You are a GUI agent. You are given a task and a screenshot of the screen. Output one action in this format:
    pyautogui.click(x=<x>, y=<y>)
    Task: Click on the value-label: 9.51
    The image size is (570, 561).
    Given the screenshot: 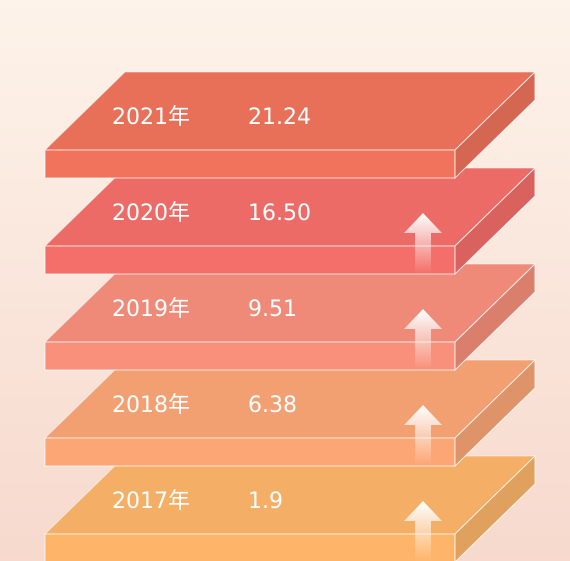 What is the action you would take?
    pyautogui.click(x=272, y=309)
    